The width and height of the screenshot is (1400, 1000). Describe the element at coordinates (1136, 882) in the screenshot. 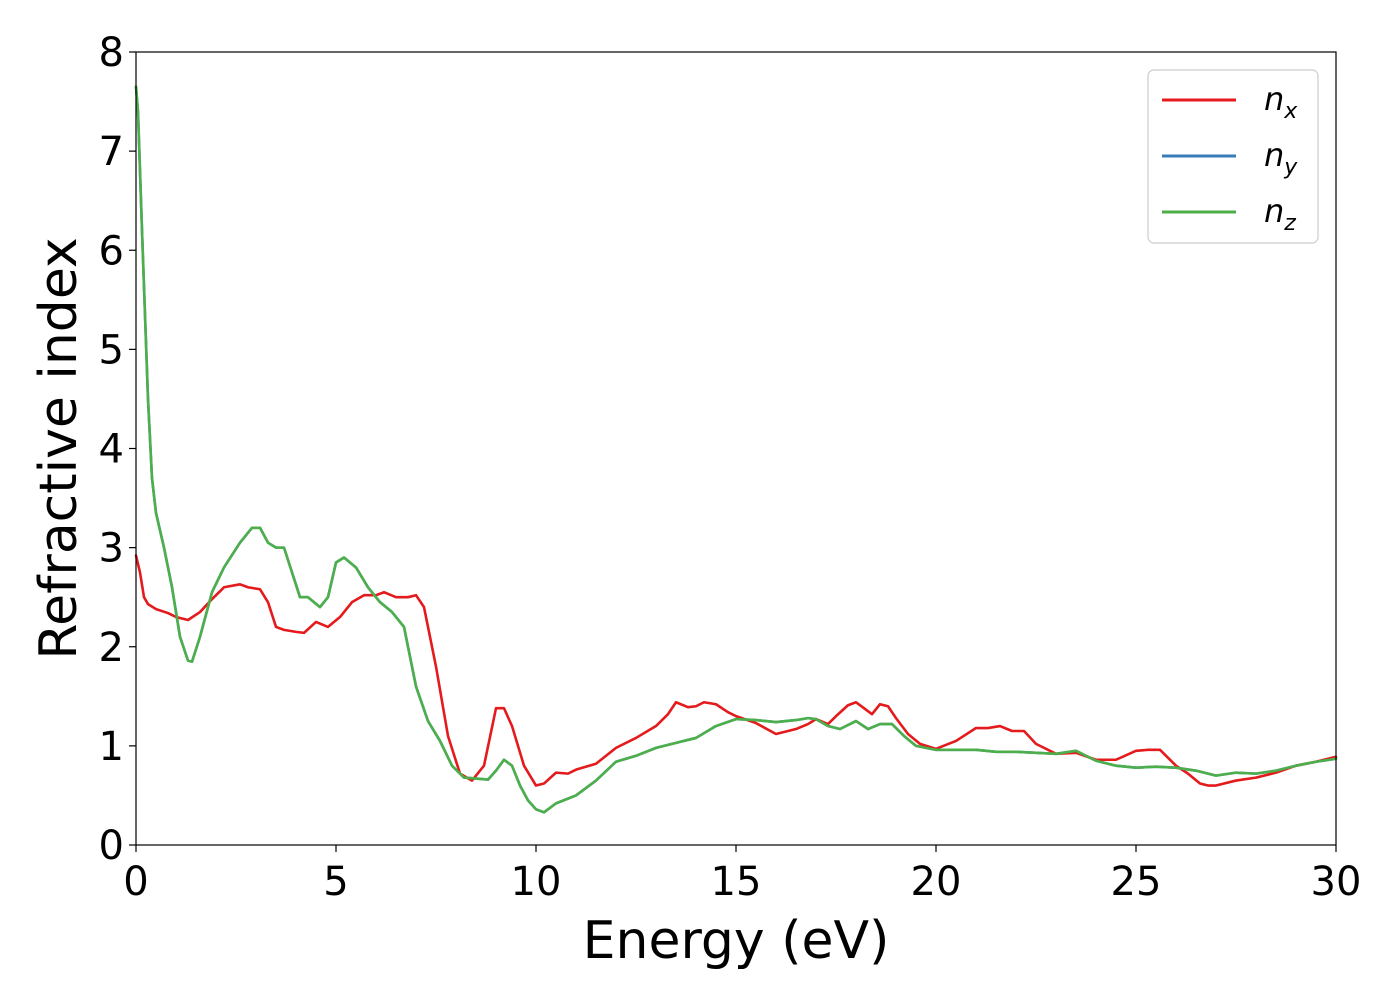

I see `x-tick-label: 25` at that location.